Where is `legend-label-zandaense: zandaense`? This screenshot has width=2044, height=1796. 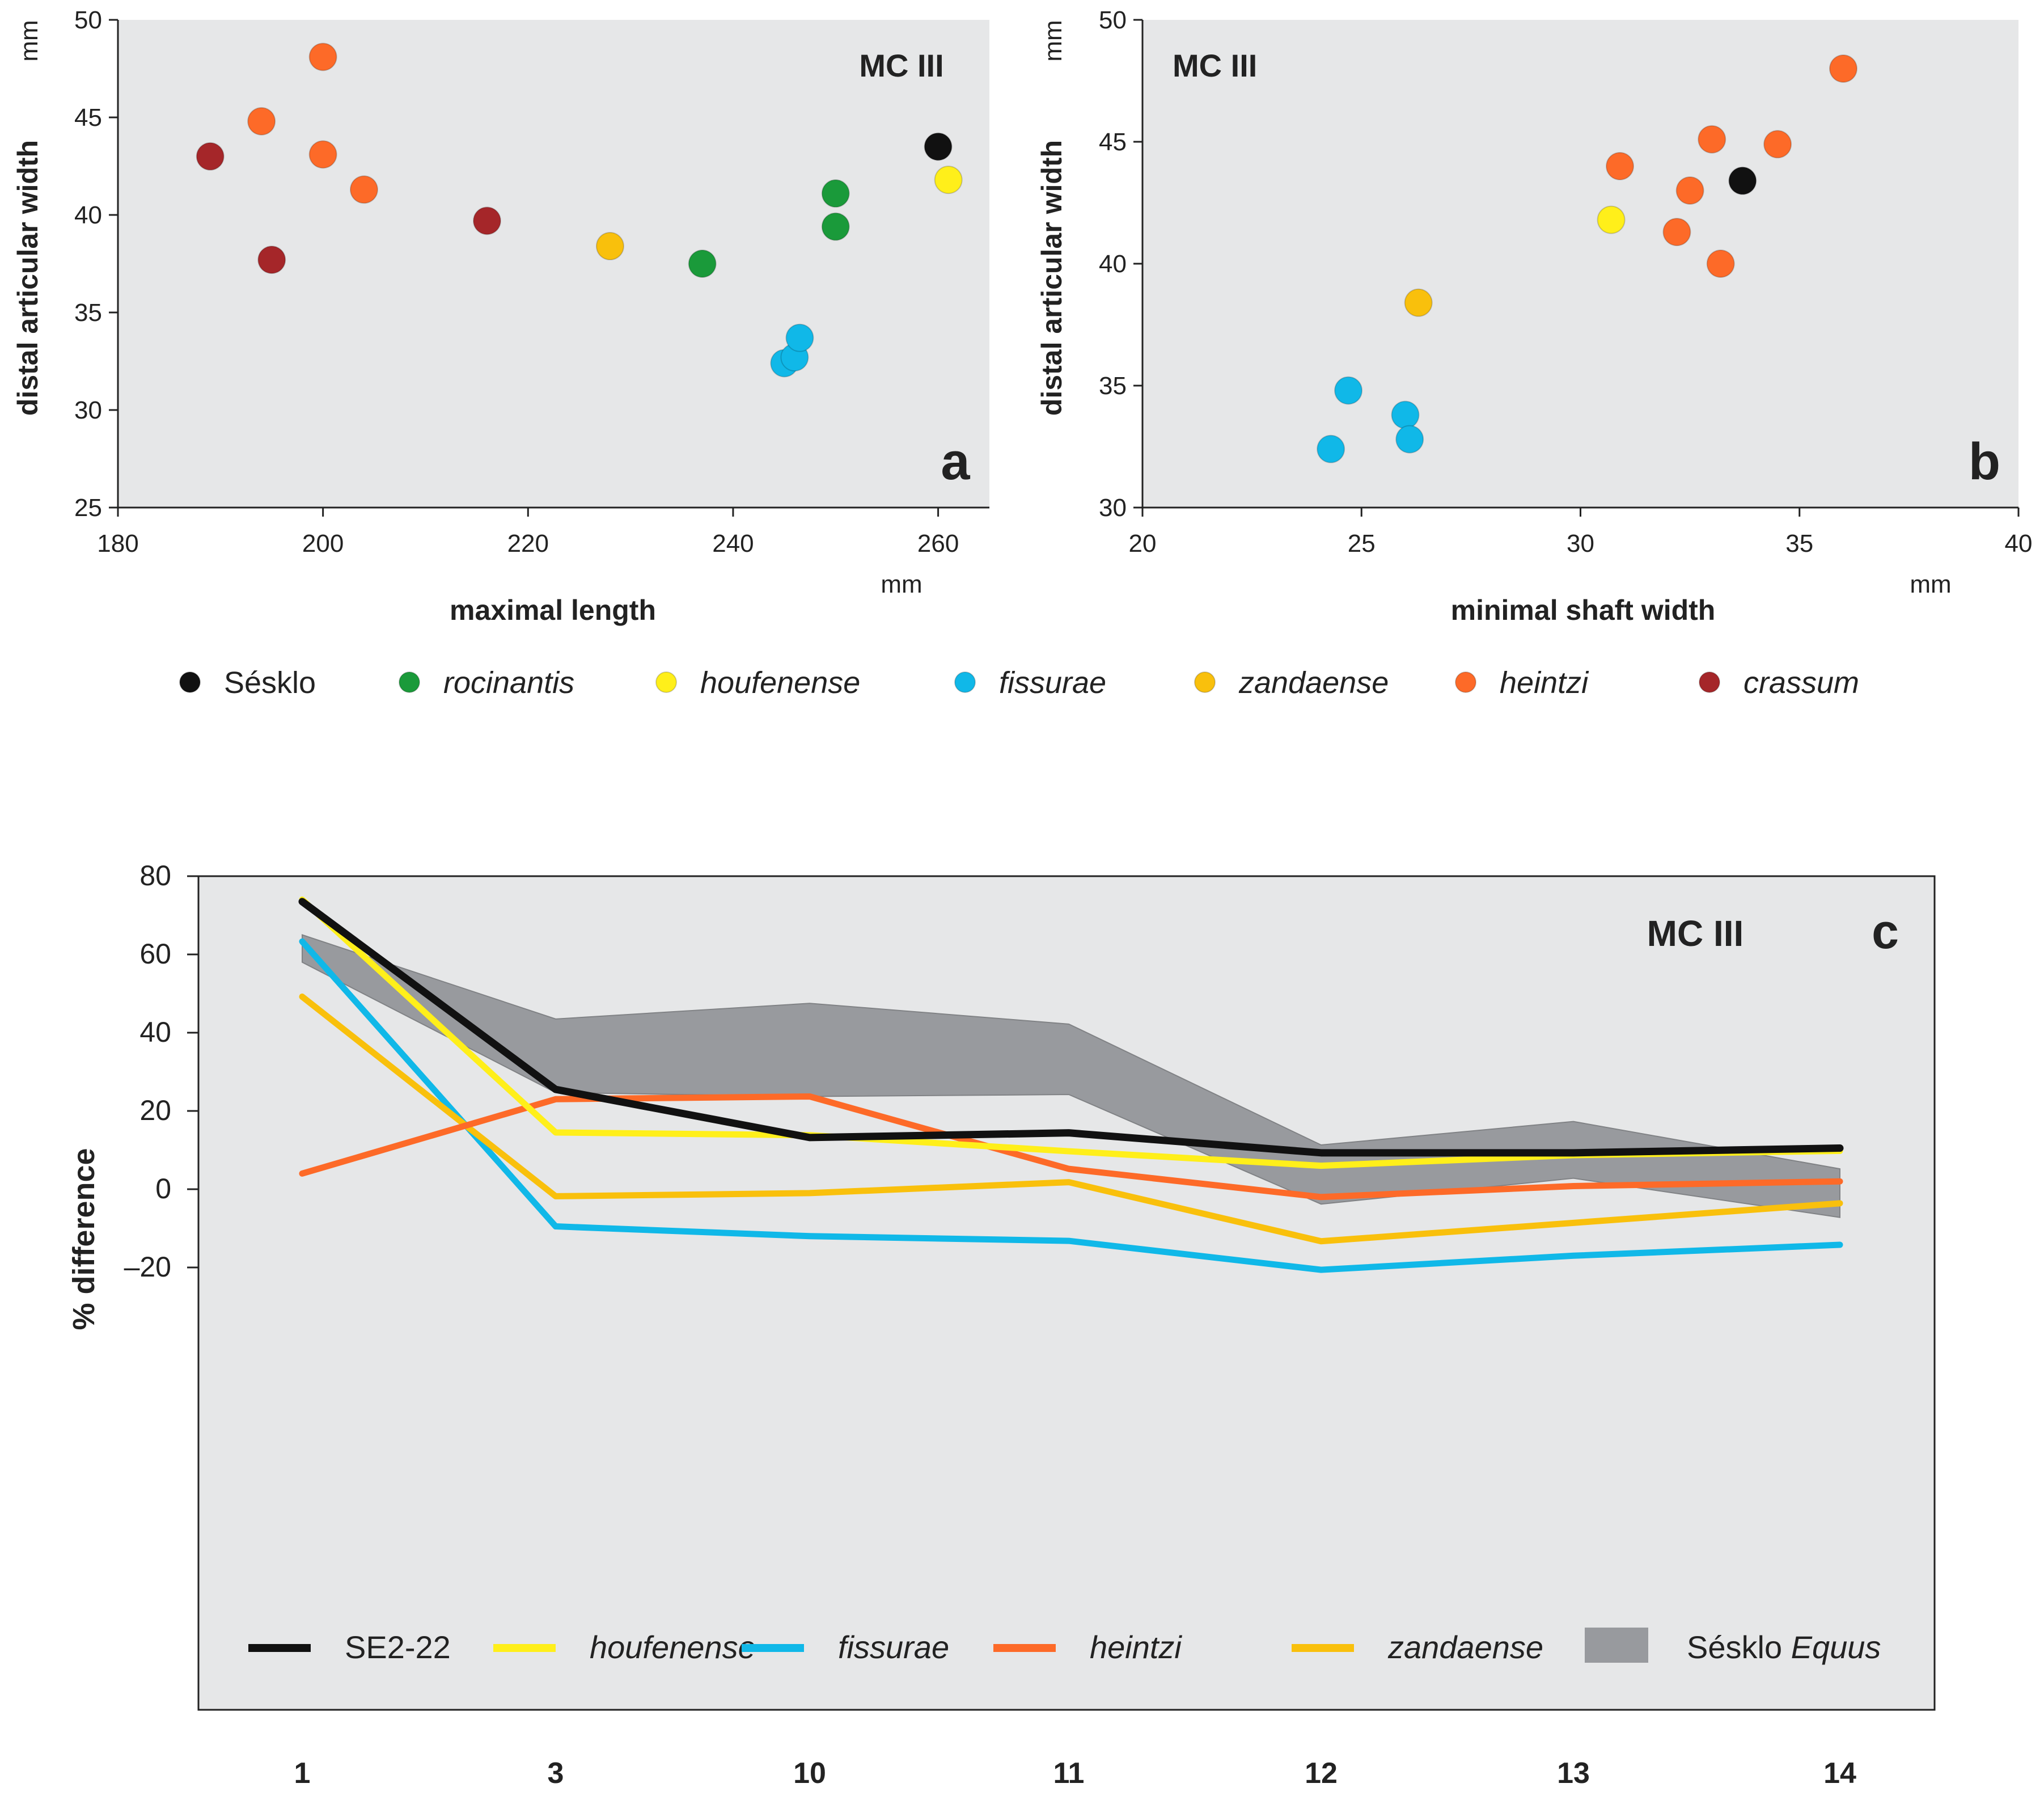 legend-label-zandaense: zandaense is located at coordinates (1314, 683).